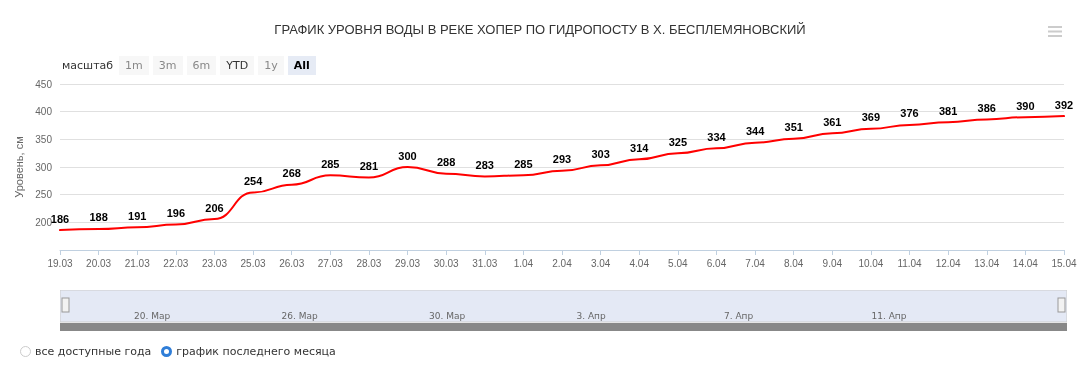  What do you see at coordinates (271, 65) in the screenshot?
I see `range-button: 1y` at bounding box center [271, 65].